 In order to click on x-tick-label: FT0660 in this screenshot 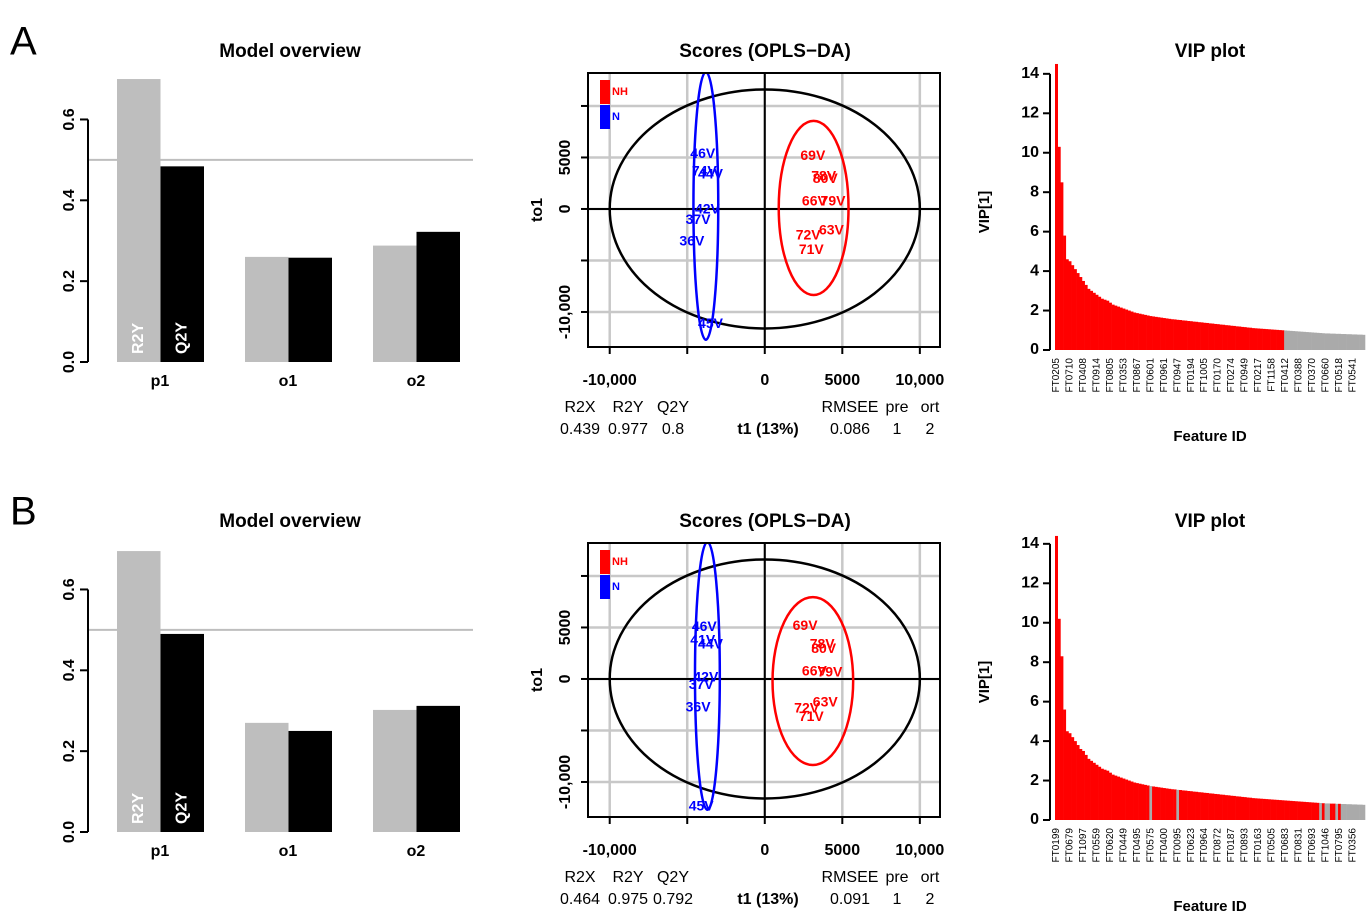, I will do `click(1326, 375)`.